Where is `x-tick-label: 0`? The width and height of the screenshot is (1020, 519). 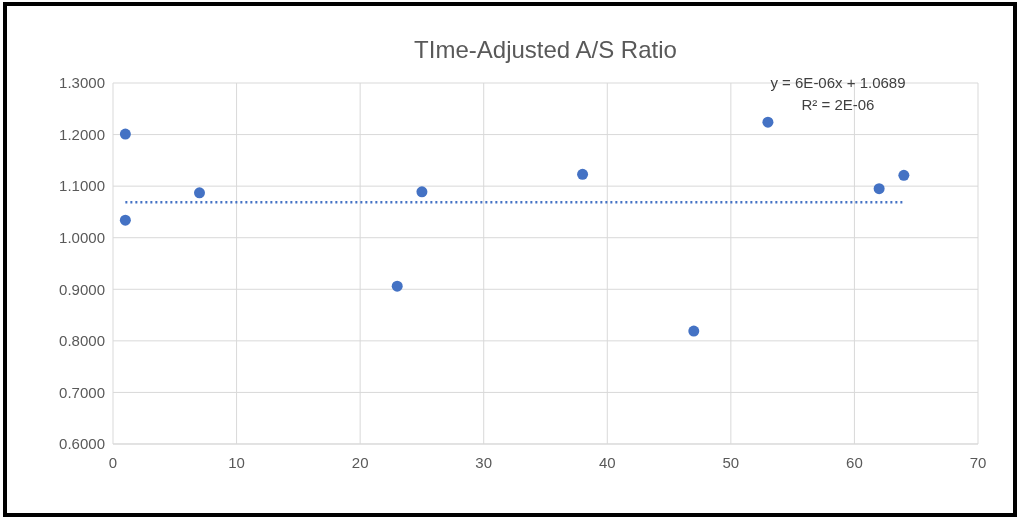 x-tick-label: 0 is located at coordinates (113, 462).